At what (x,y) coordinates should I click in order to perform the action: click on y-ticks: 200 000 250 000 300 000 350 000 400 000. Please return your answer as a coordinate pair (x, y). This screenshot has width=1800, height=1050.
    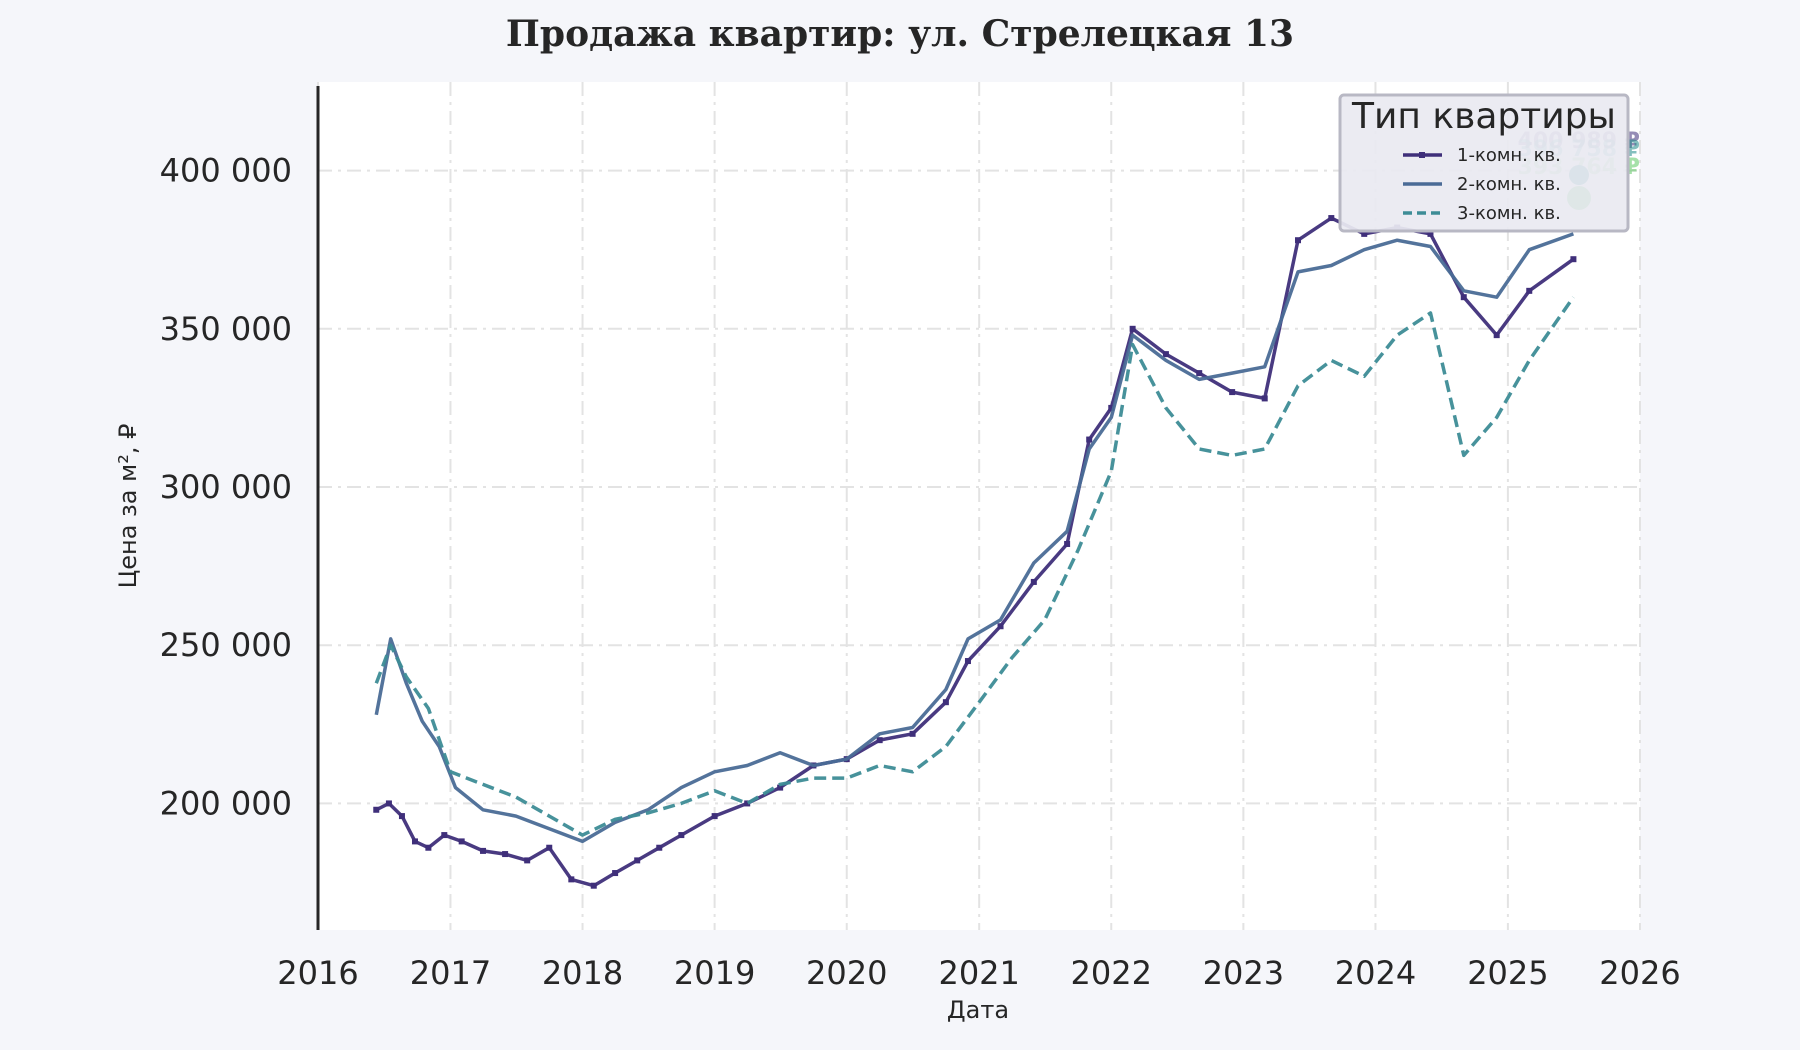
    Looking at the image, I should click on (226, 487).